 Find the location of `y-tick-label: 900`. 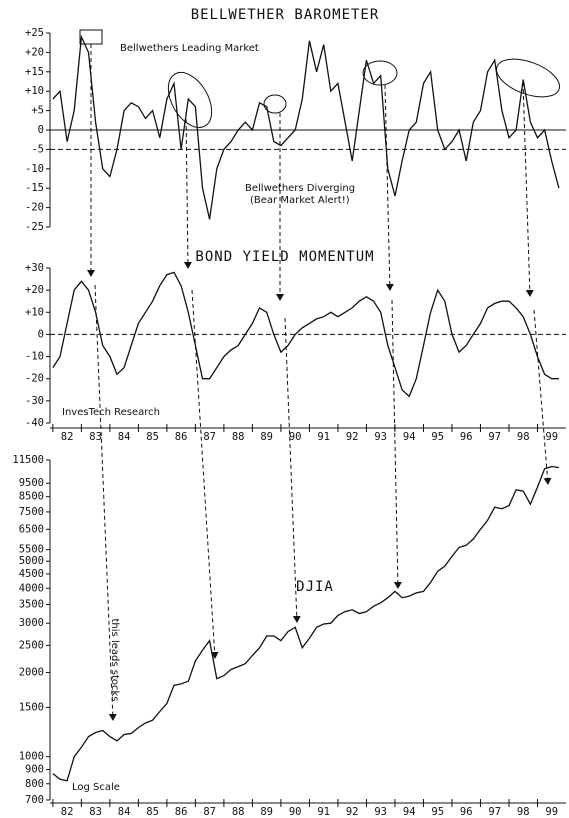

y-tick-label: 900 is located at coordinates (34, 769).